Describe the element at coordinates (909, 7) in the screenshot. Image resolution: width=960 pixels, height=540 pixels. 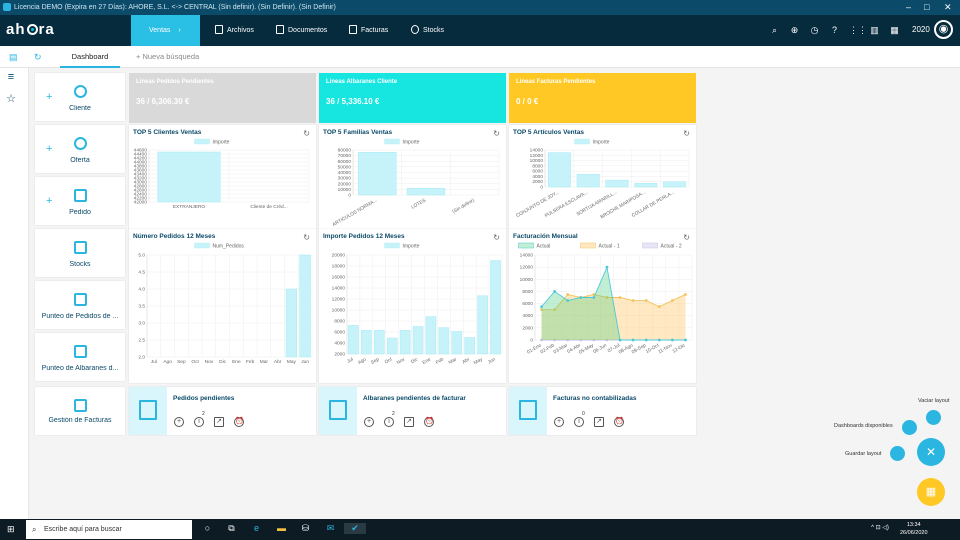
I see `minimize-button: –` at that location.